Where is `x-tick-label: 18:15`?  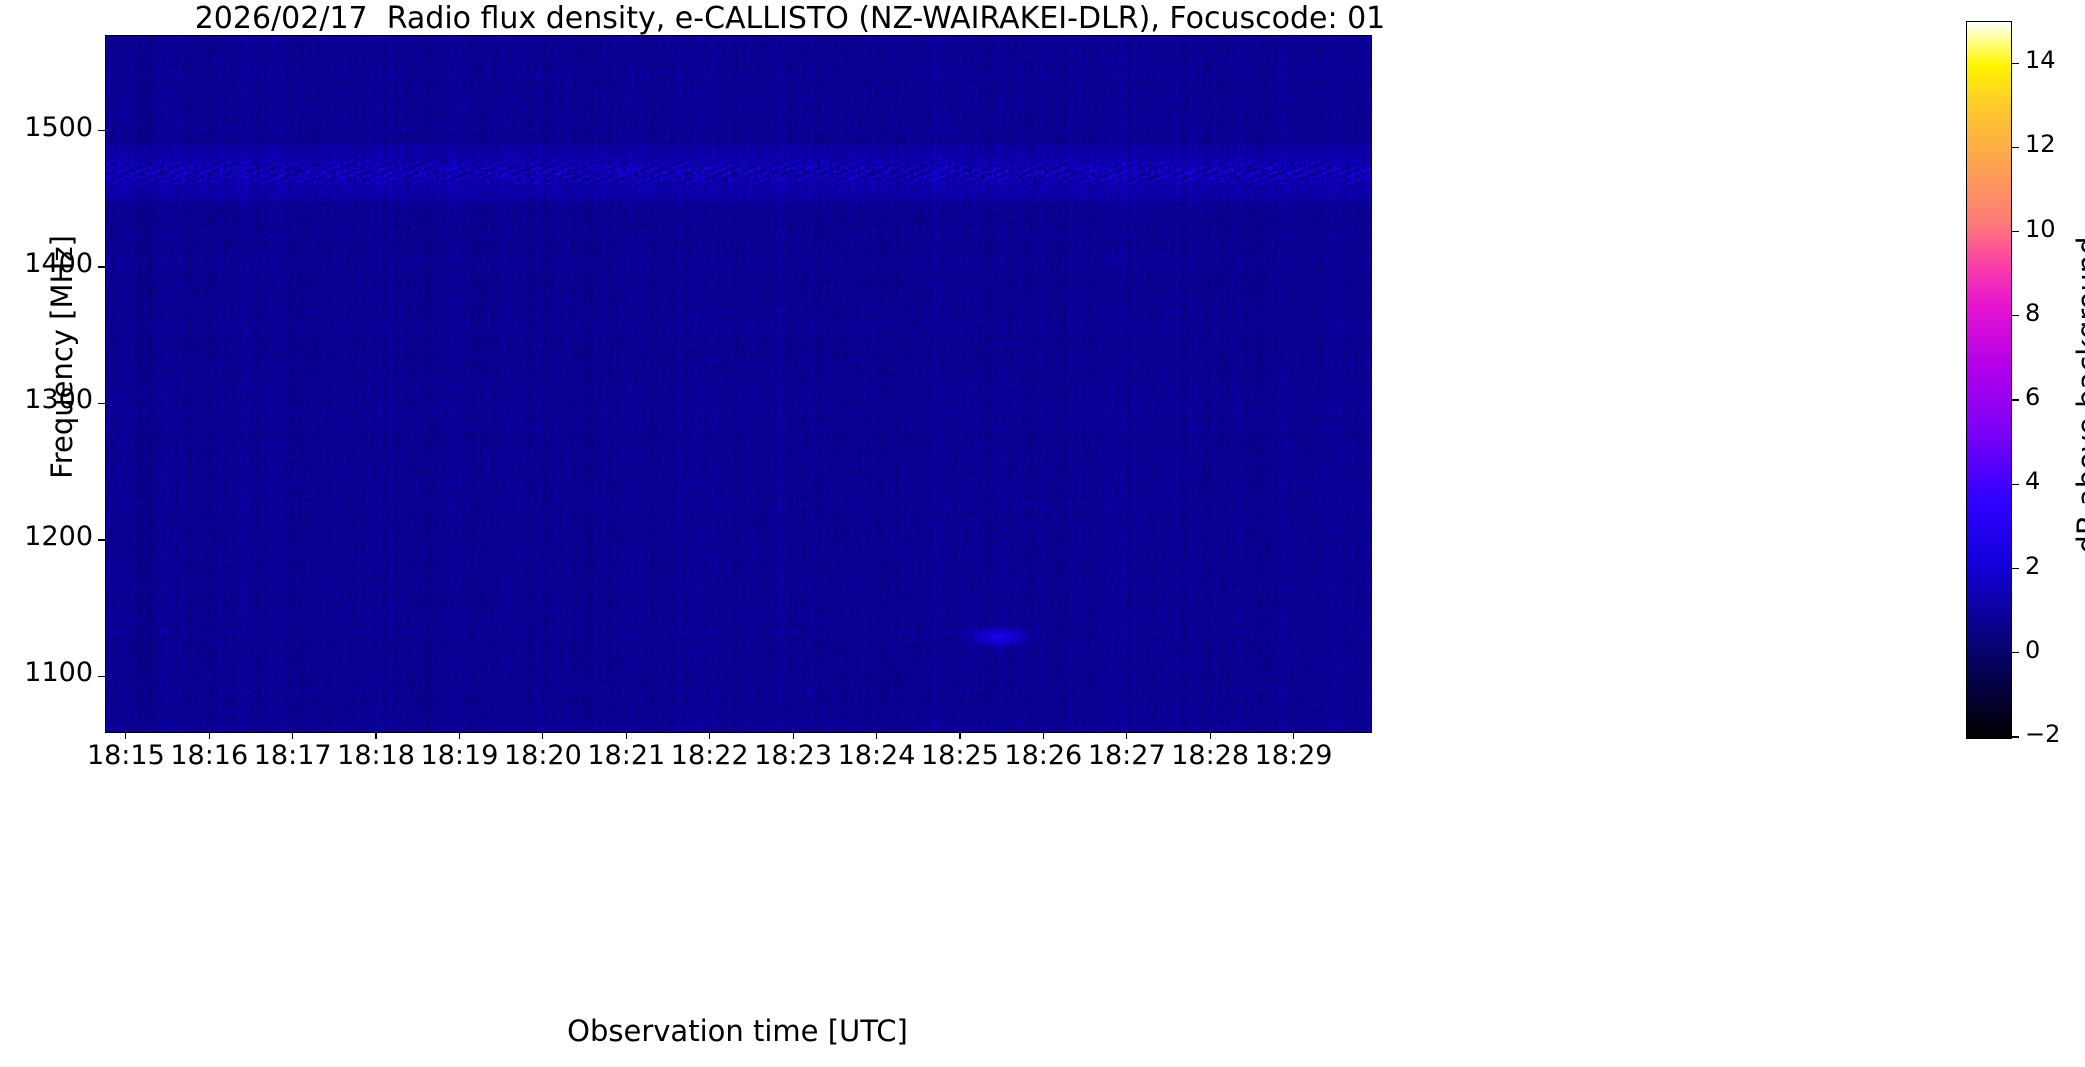 x-tick-label: 18:15 is located at coordinates (125, 755).